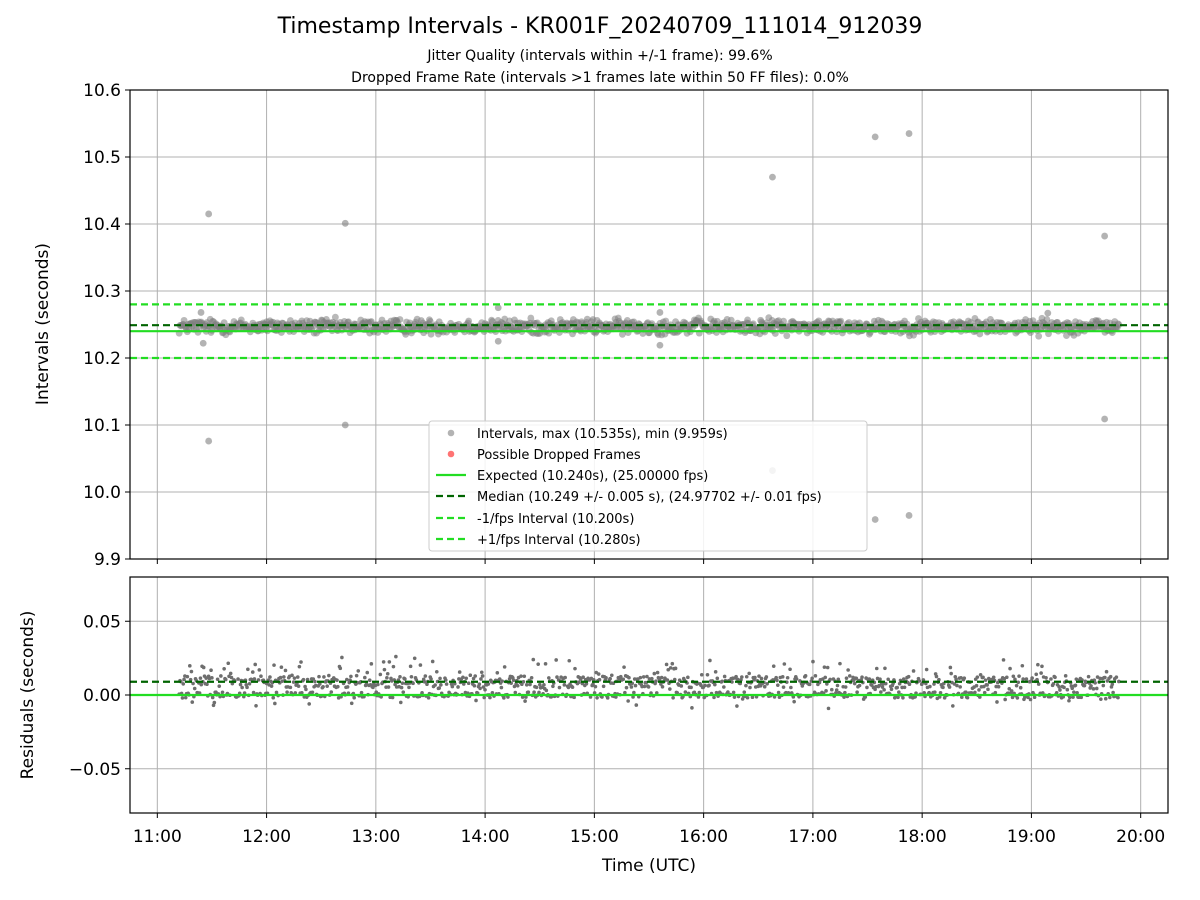  What do you see at coordinates (666, 321) in the screenshot?
I see `interval-point` at bounding box center [666, 321].